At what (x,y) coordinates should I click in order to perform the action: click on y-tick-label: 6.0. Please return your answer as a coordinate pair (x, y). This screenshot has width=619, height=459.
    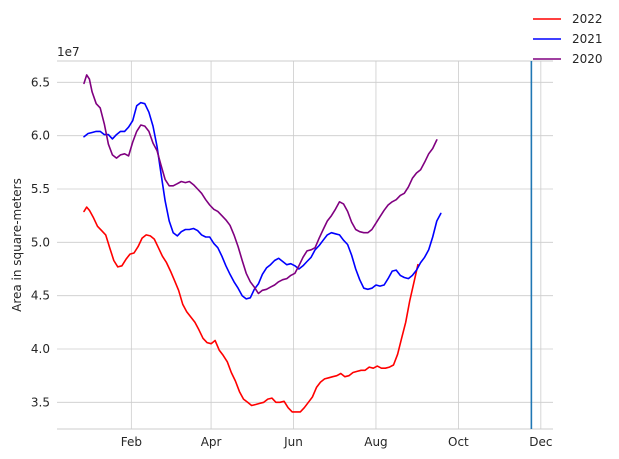
    Looking at the image, I should click on (40, 136).